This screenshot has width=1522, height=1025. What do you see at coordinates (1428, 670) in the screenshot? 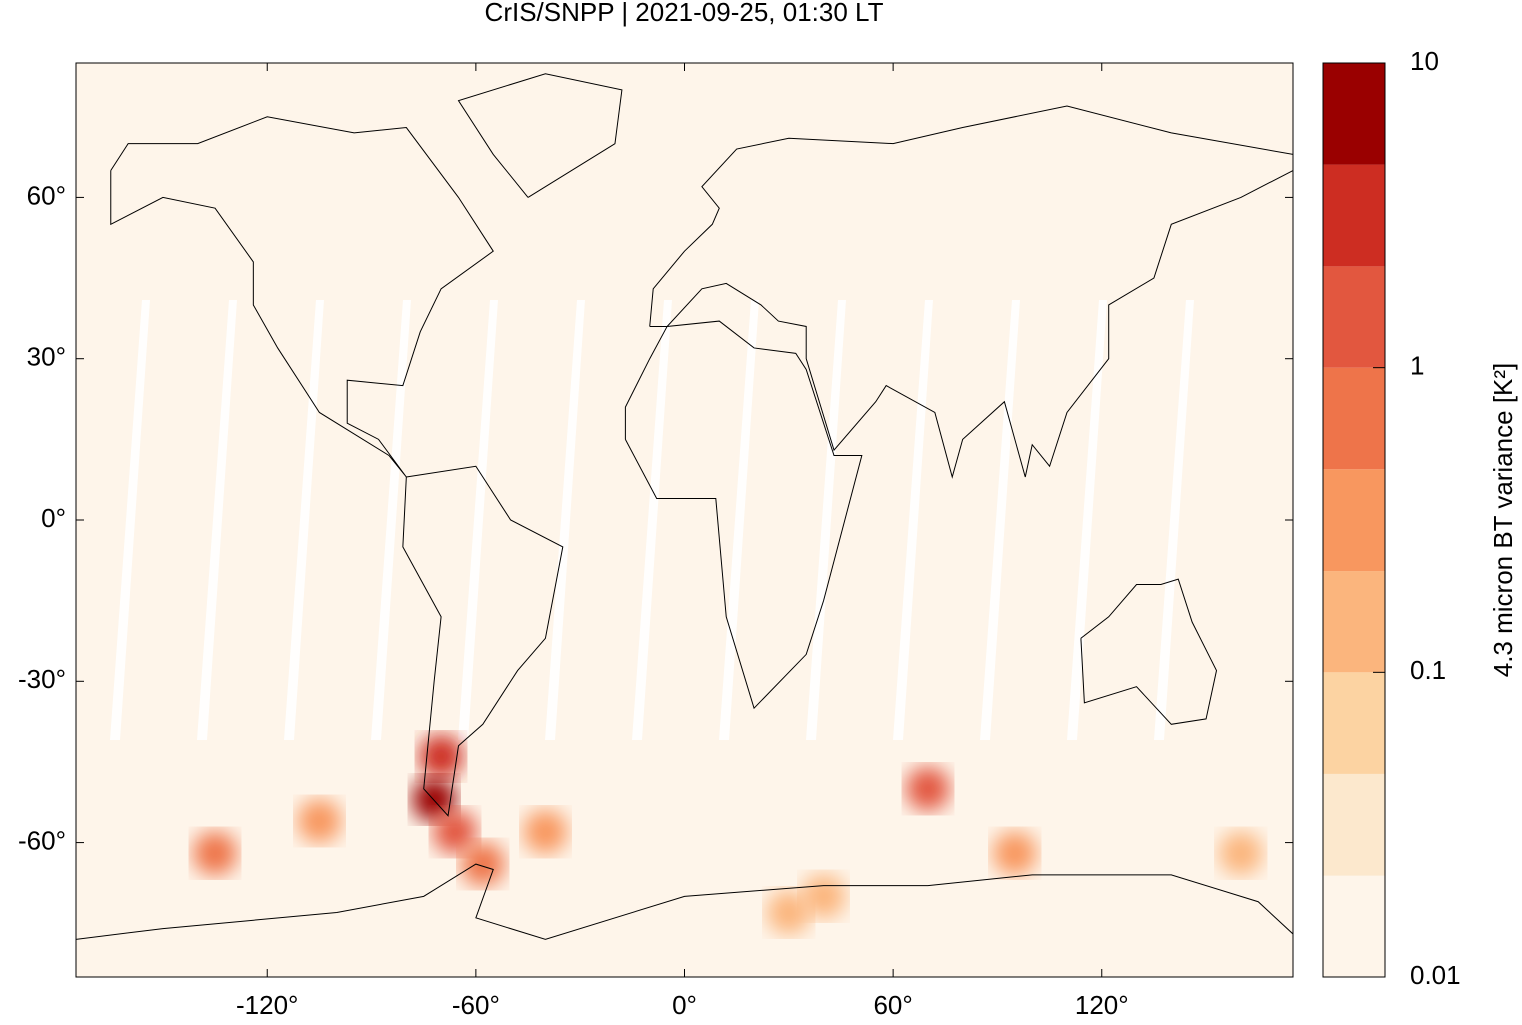
I see `colorbar-tick-label: 0.1` at bounding box center [1428, 670].